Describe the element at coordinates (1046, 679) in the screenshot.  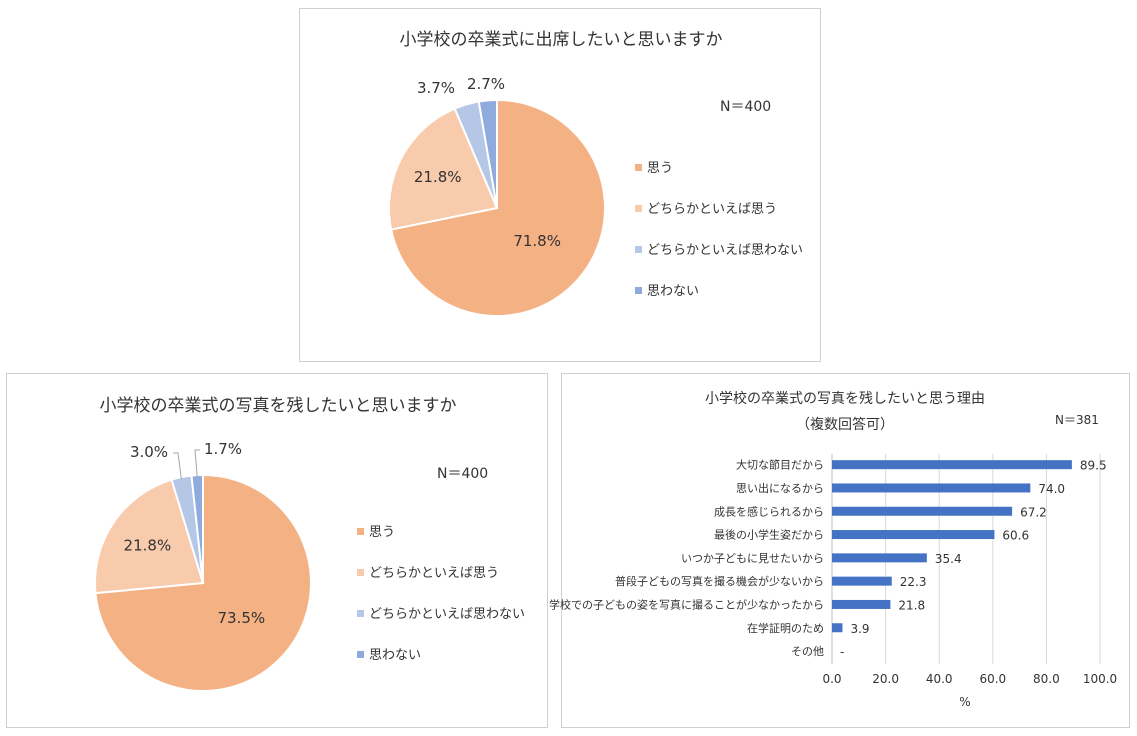
I see `x-tick-5: 80.0` at that location.